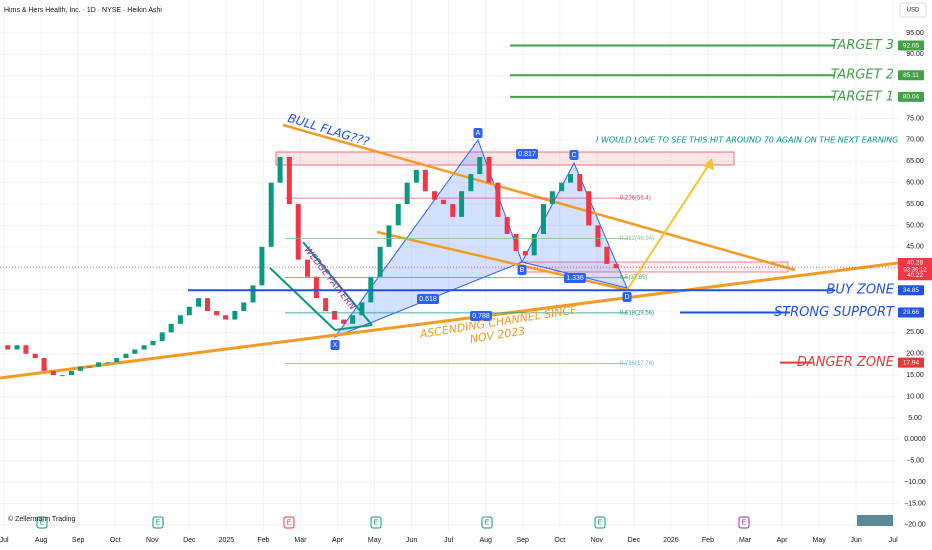 This screenshot has width=932, height=550. I want to click on x-tick-label: Mar, so click(745, 540).